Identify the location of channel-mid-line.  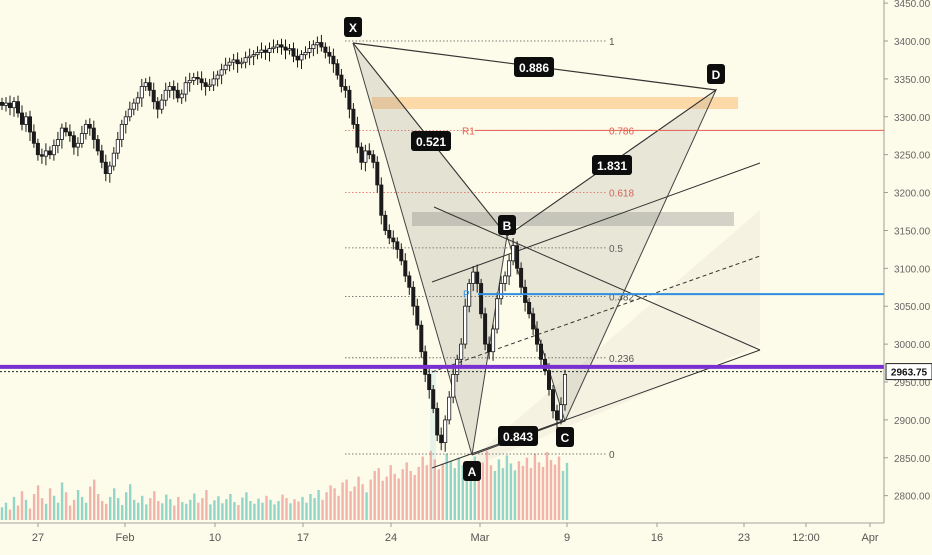
(596, 314).